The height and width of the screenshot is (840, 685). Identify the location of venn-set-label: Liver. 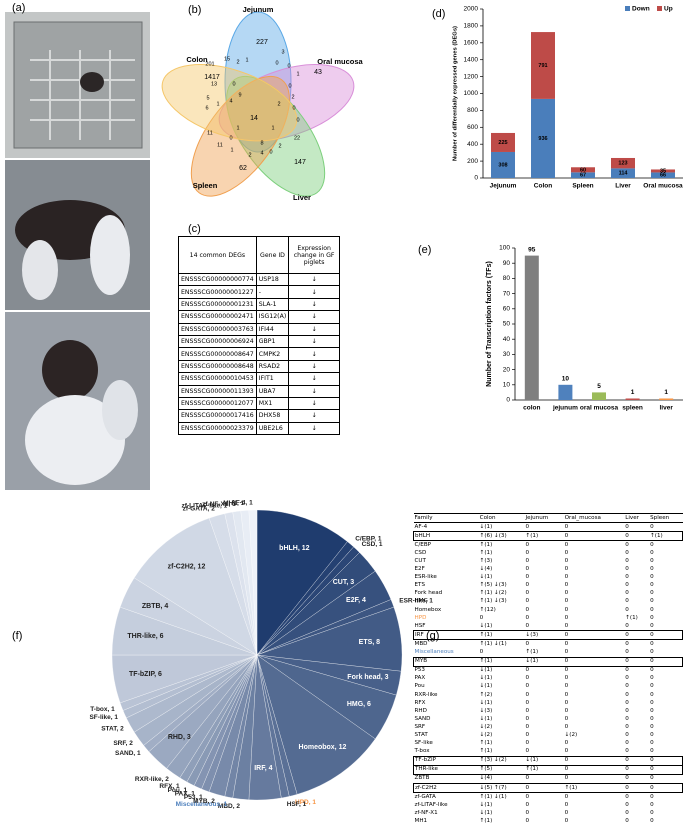
(302, 197).